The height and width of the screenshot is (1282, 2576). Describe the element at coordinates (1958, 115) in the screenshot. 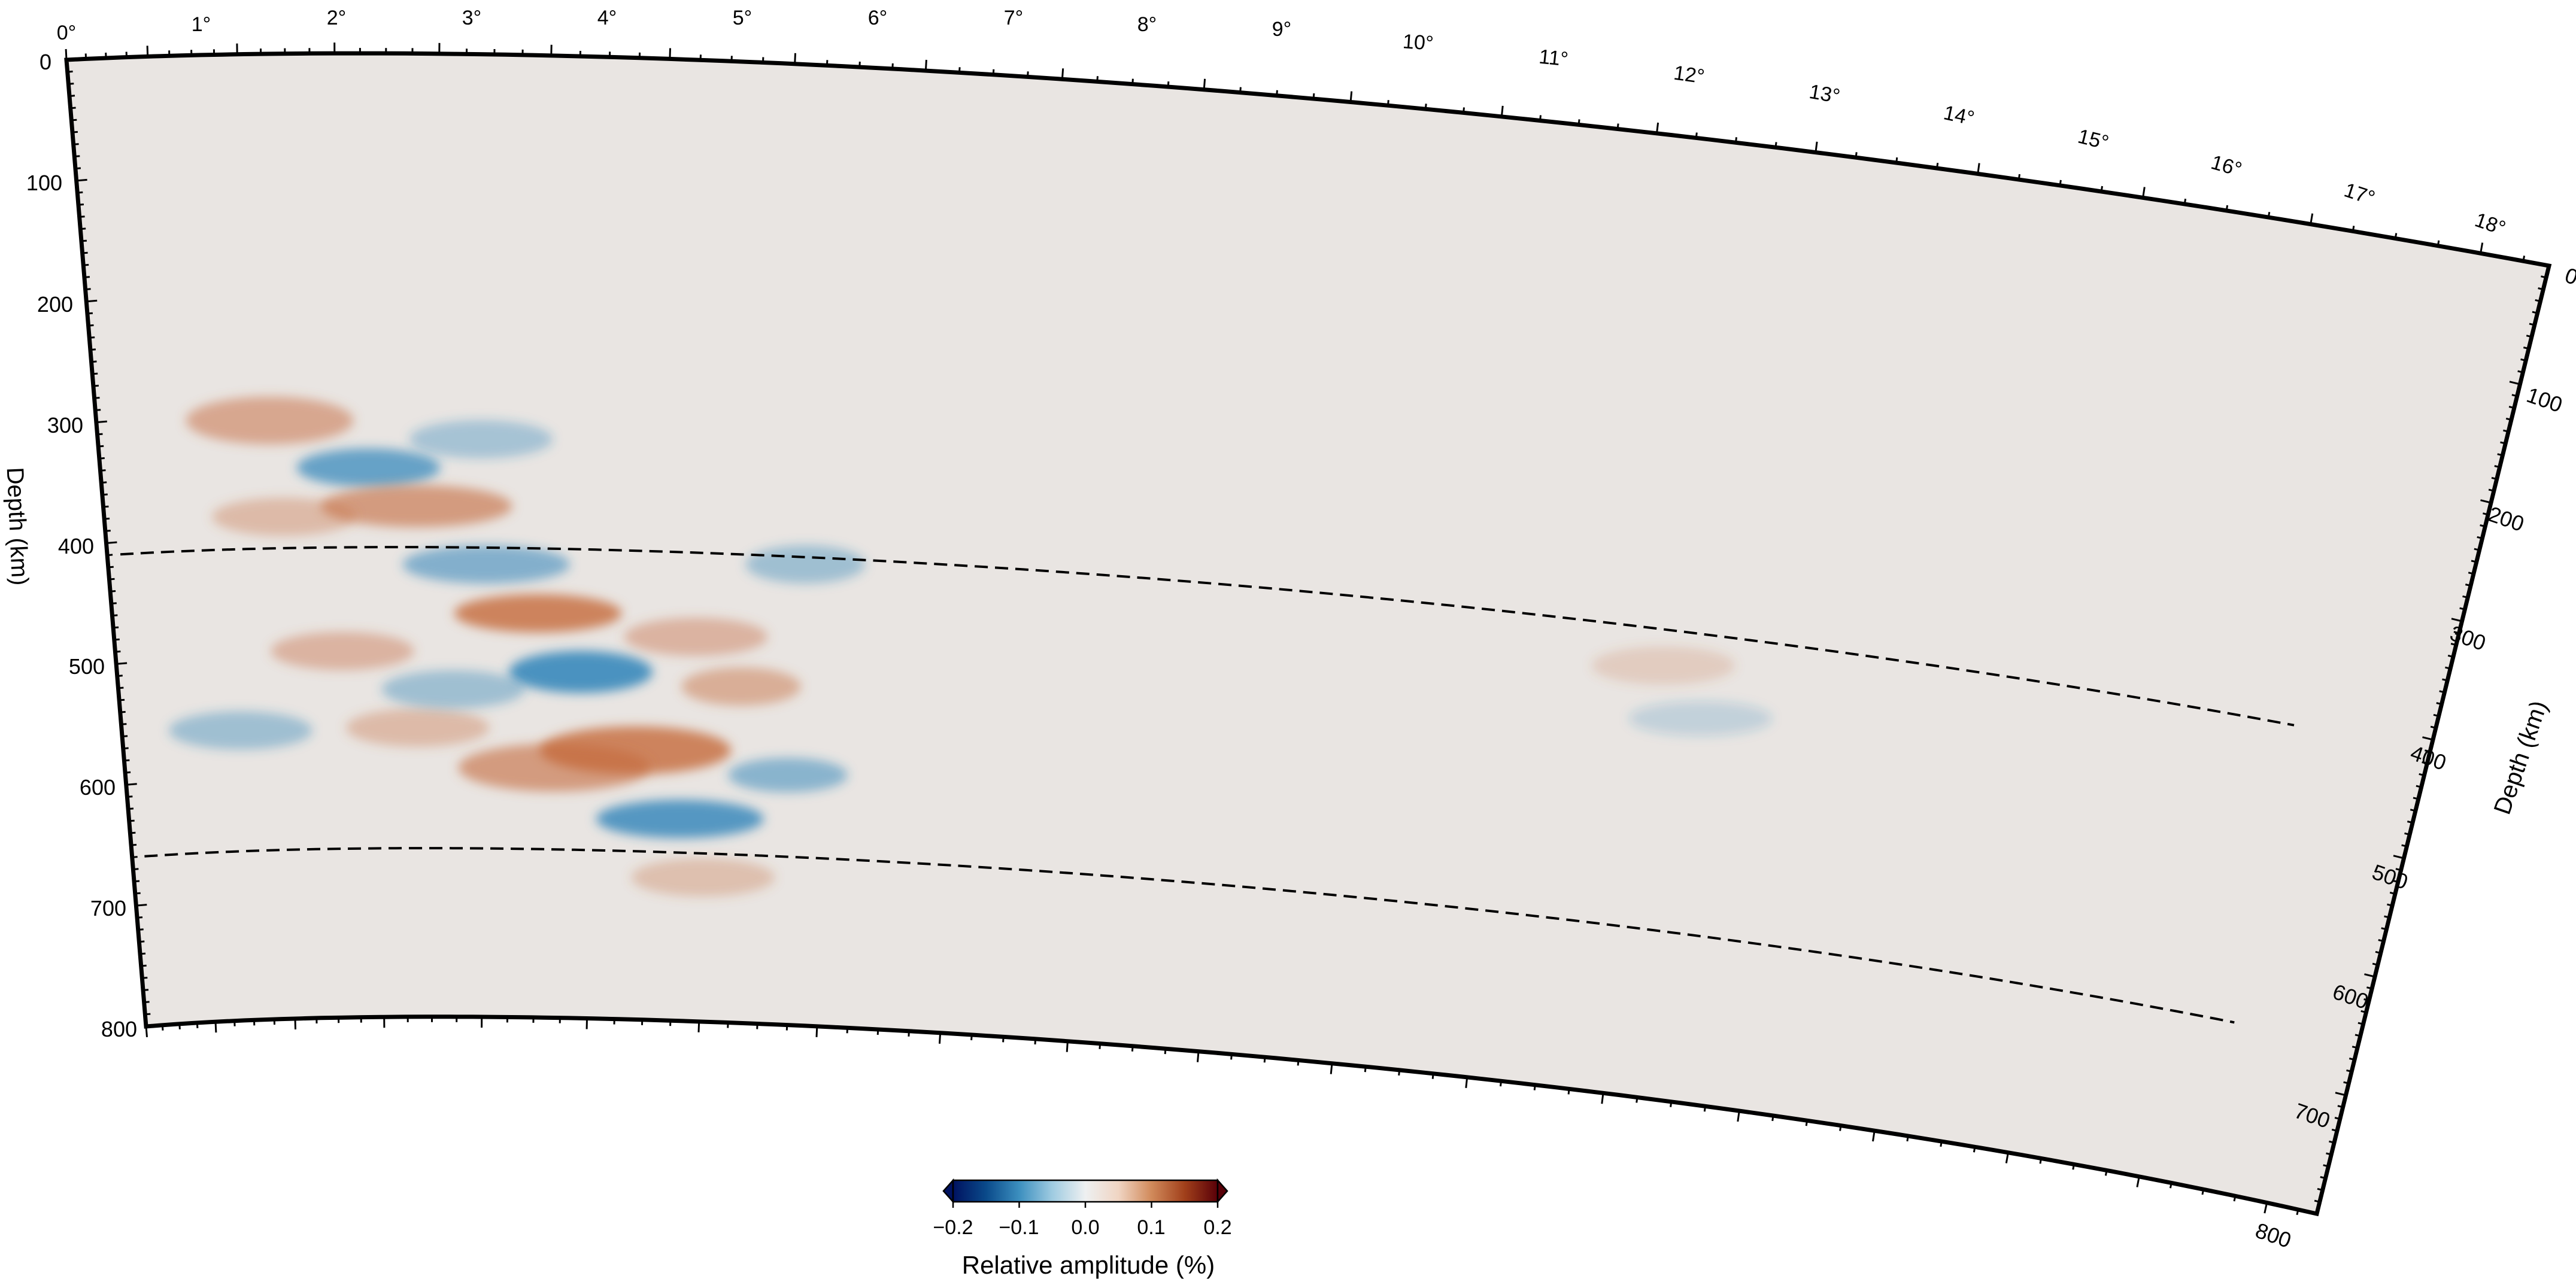

I see `top-tick-label: 14°` at that location.